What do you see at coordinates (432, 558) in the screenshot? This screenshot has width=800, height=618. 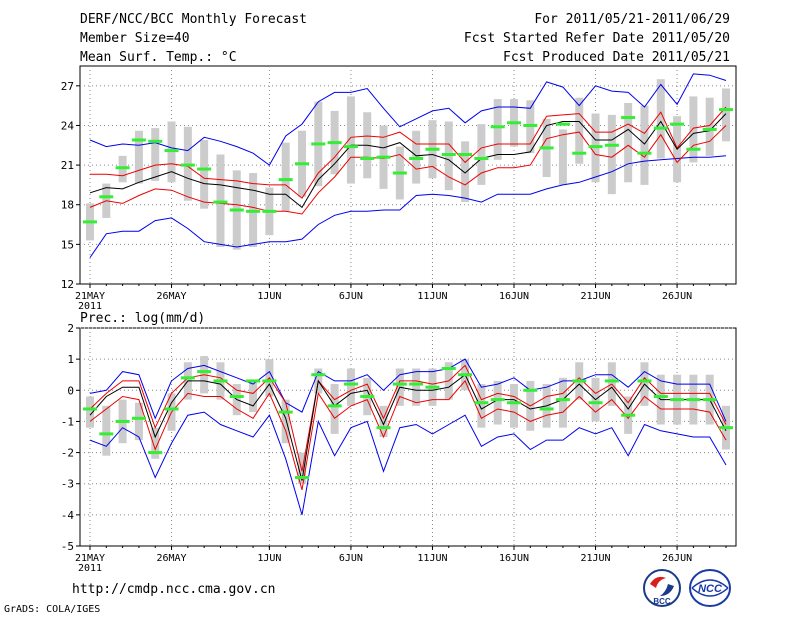 I see `x-tick-label: 11JUN` at bounding box center [432, 558].